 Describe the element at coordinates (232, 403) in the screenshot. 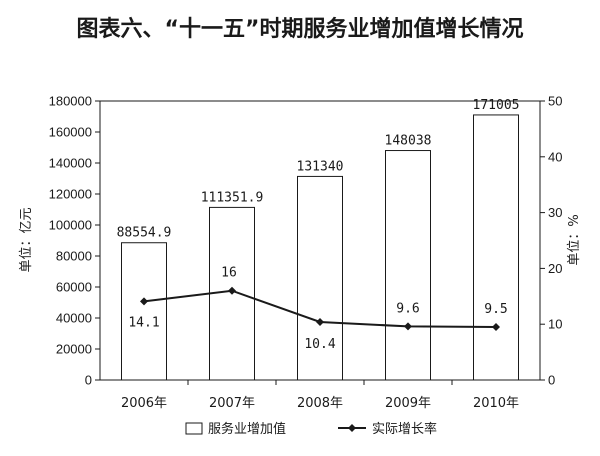

I see `x-tick-label: 2007年` at that location.